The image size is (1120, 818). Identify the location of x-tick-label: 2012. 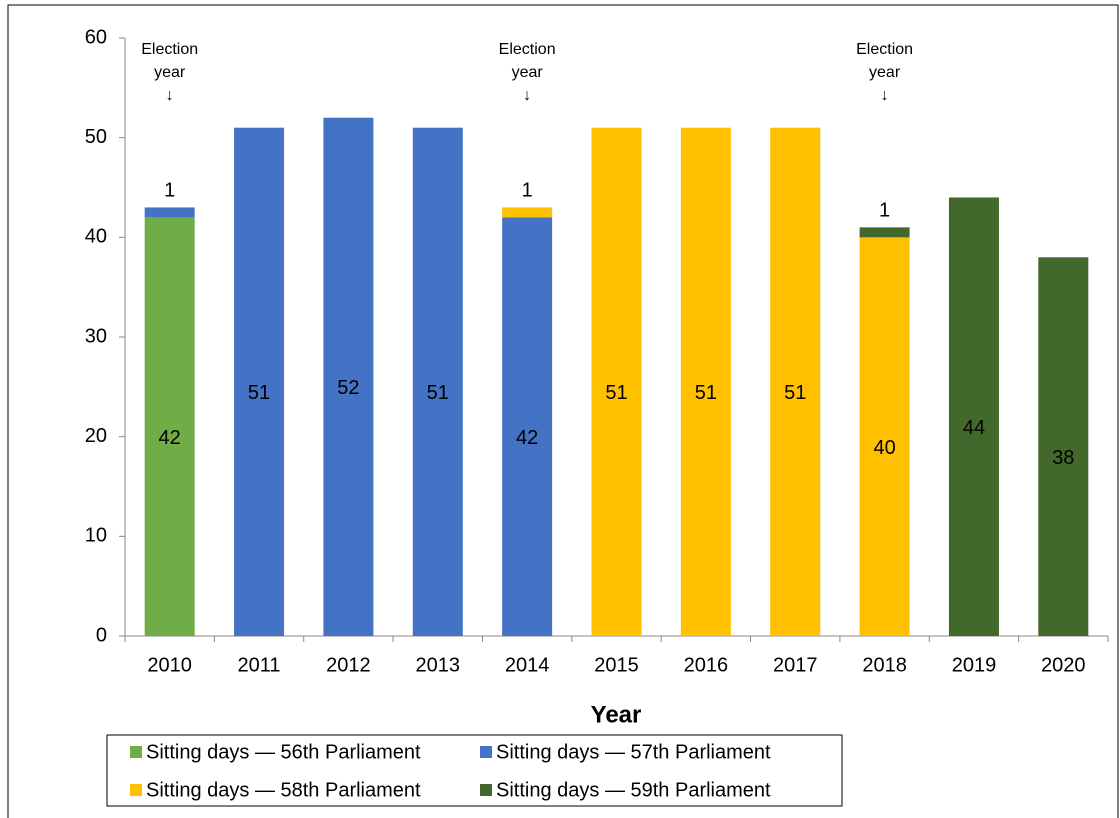
(348, 665).